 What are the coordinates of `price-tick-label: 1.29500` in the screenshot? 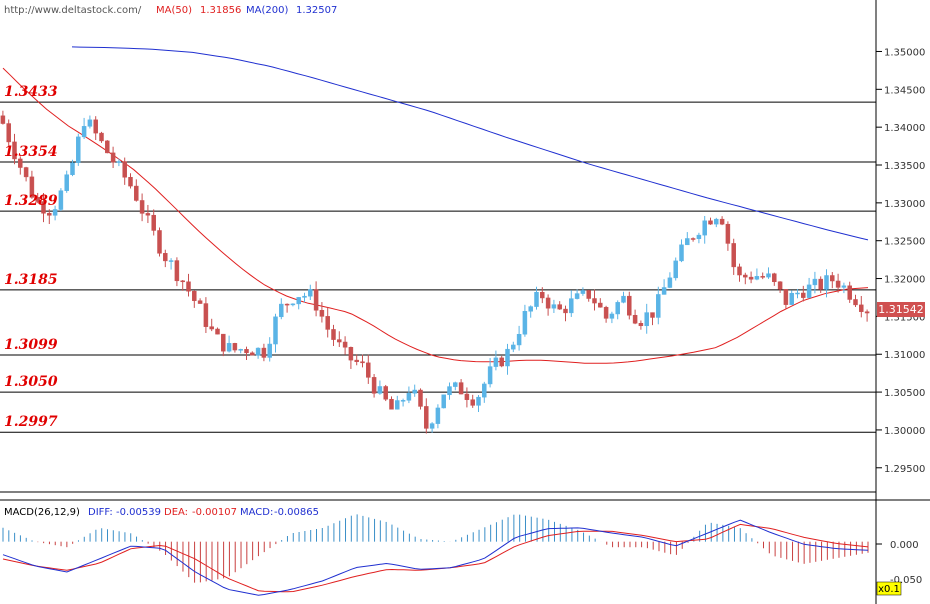 It's located at (904, 469).